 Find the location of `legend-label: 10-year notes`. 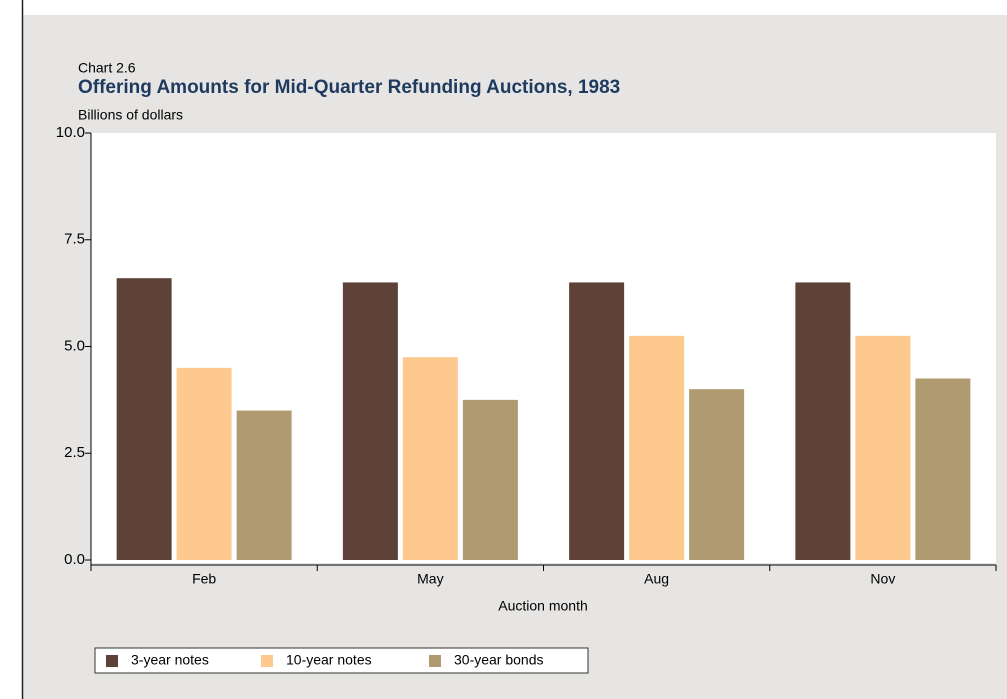

legend-label: 10-year notes is located at coordinates (329, 660).